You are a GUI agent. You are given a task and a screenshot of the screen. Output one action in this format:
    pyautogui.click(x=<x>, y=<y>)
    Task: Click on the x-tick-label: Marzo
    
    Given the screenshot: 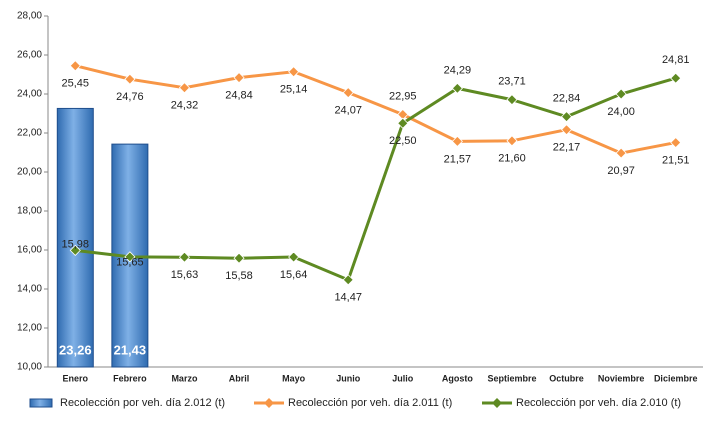 What is the action you would take?
    pyautogui.click(x=184, y=378)
    